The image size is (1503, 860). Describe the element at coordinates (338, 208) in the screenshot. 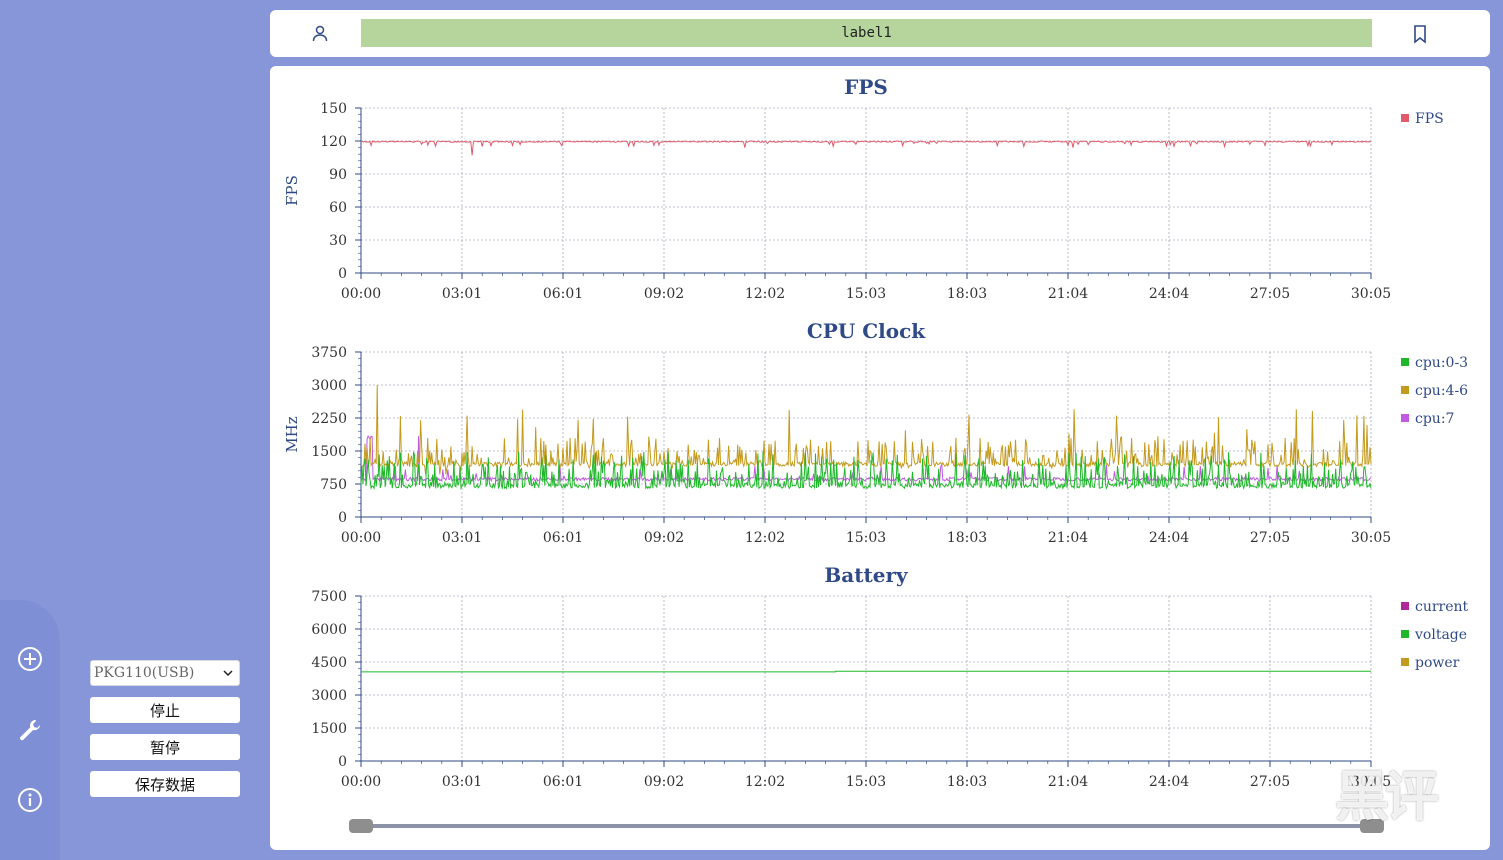

I see `y-tick-label: 60` at that location.